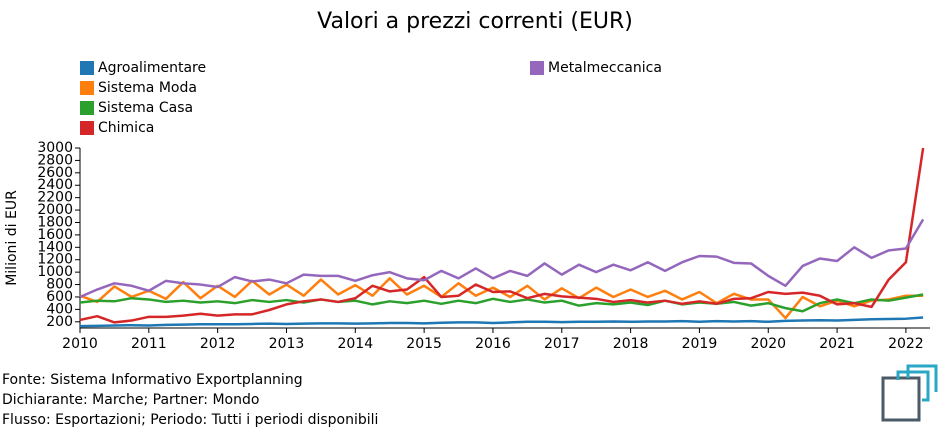 This screenshot has width=950, height=435. Describe the element at coordinates (424, 344) in the screenshot. I see `x-tick-label: 2015` at that location.